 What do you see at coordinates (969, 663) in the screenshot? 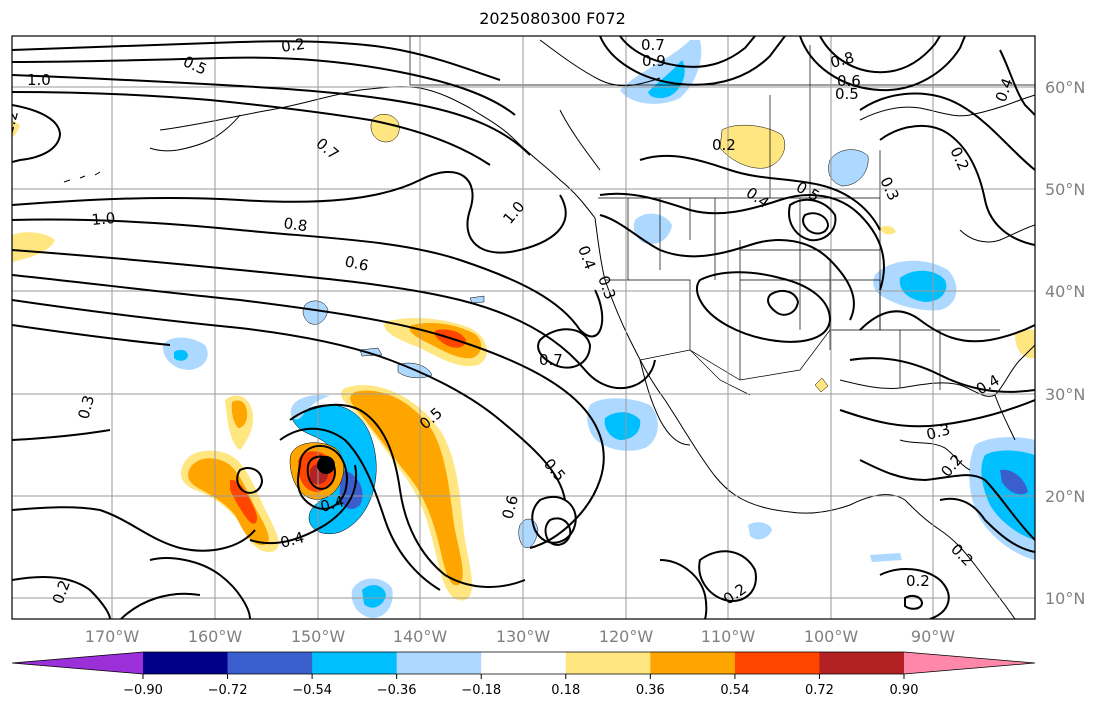
I see `colorbar-extension-high` at bounding box center [969, 663].